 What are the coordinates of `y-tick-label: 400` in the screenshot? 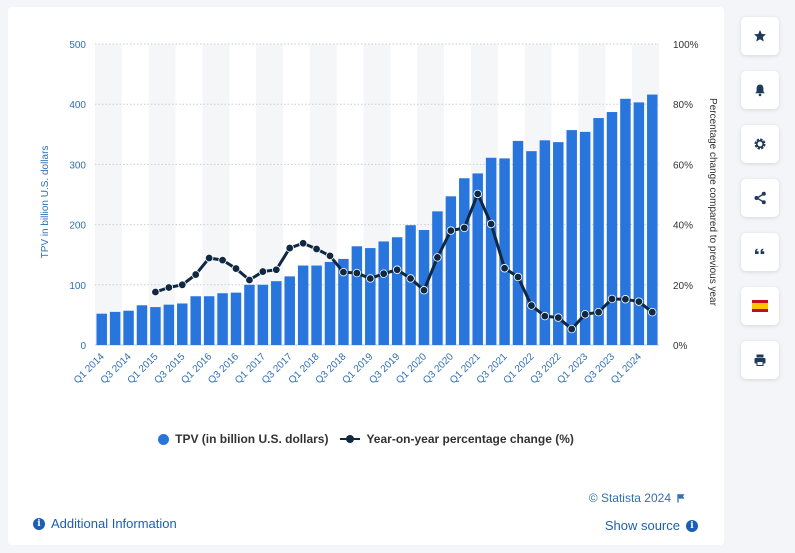 It's located at (77, 105).